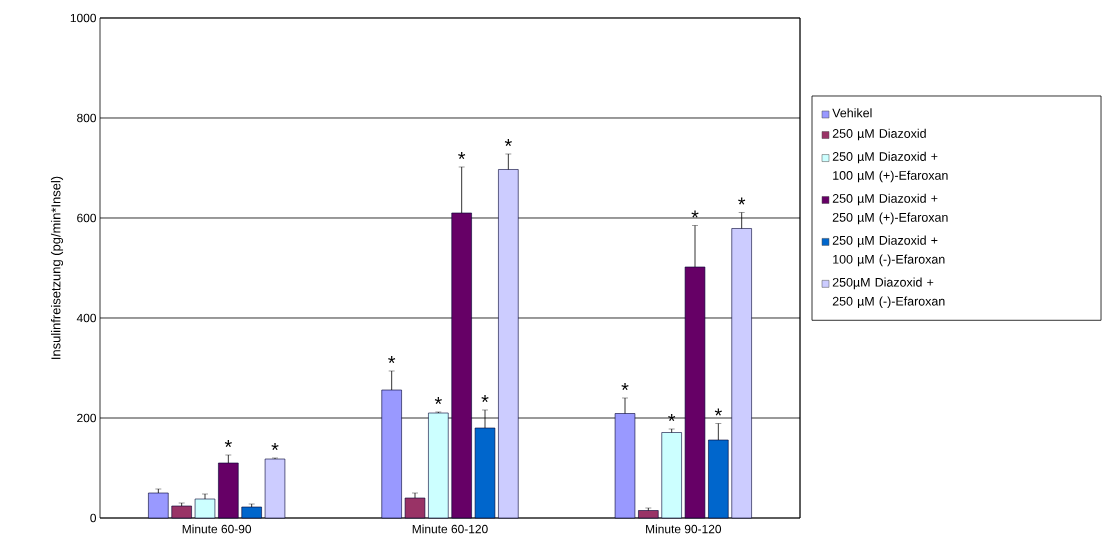 The width and height of the screenshot is (1105, 556). Describe the element at coordinates (879, 134) in the screenshot. I see `legend-label: 250 µM Diazoxid` at that location.